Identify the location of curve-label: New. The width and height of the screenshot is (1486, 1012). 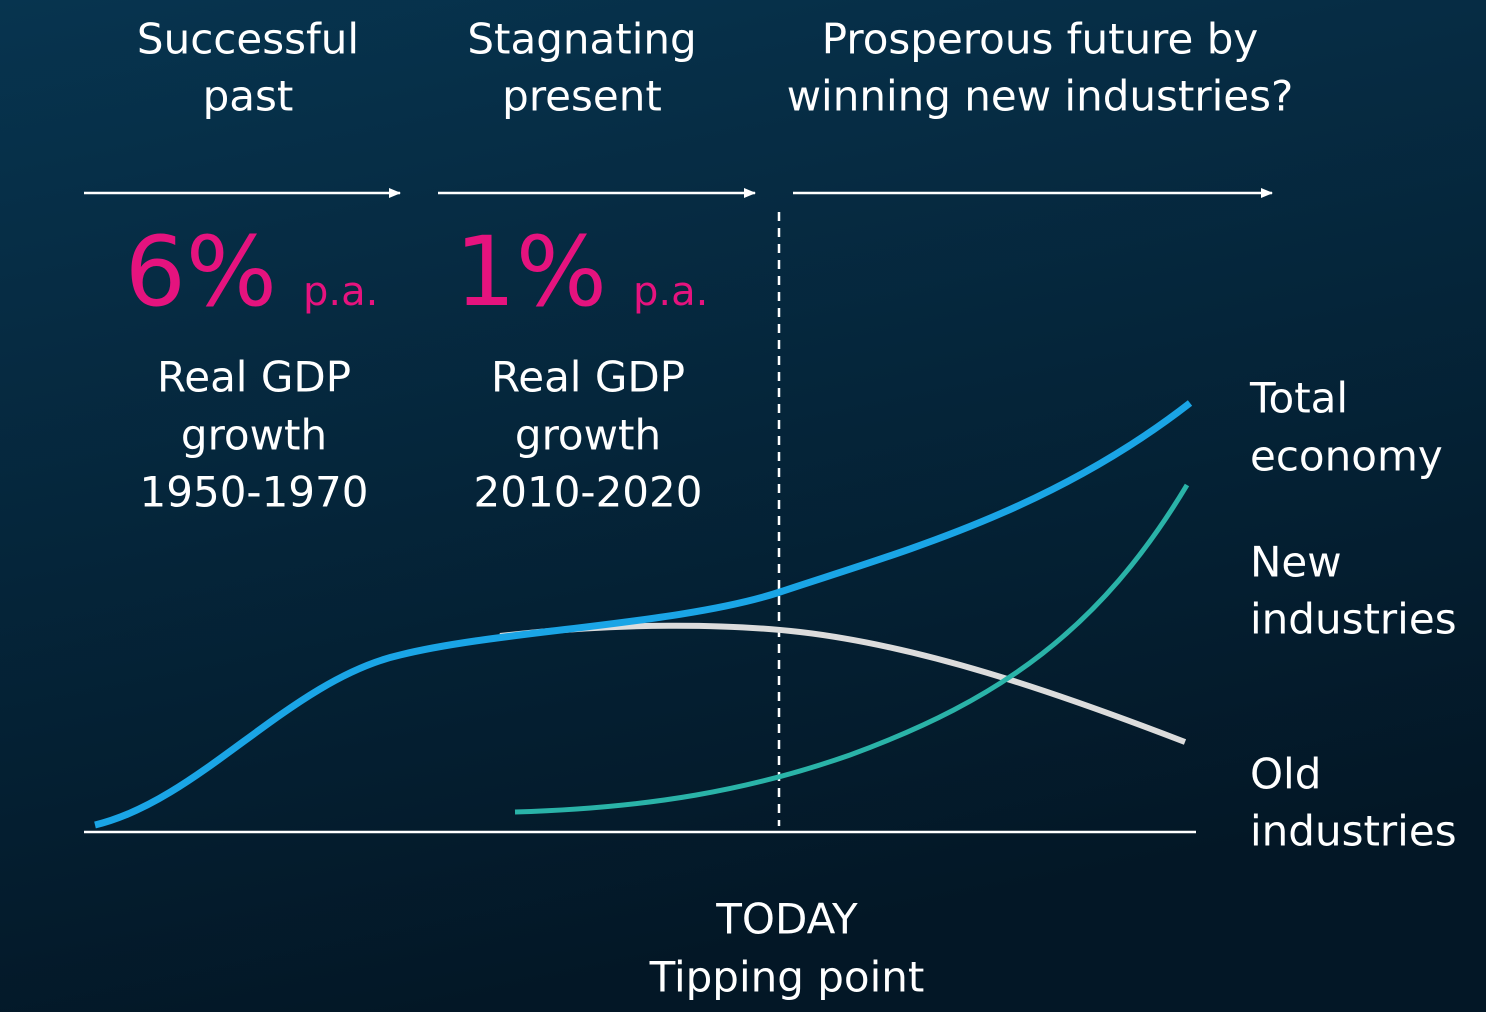
(1296, 562).